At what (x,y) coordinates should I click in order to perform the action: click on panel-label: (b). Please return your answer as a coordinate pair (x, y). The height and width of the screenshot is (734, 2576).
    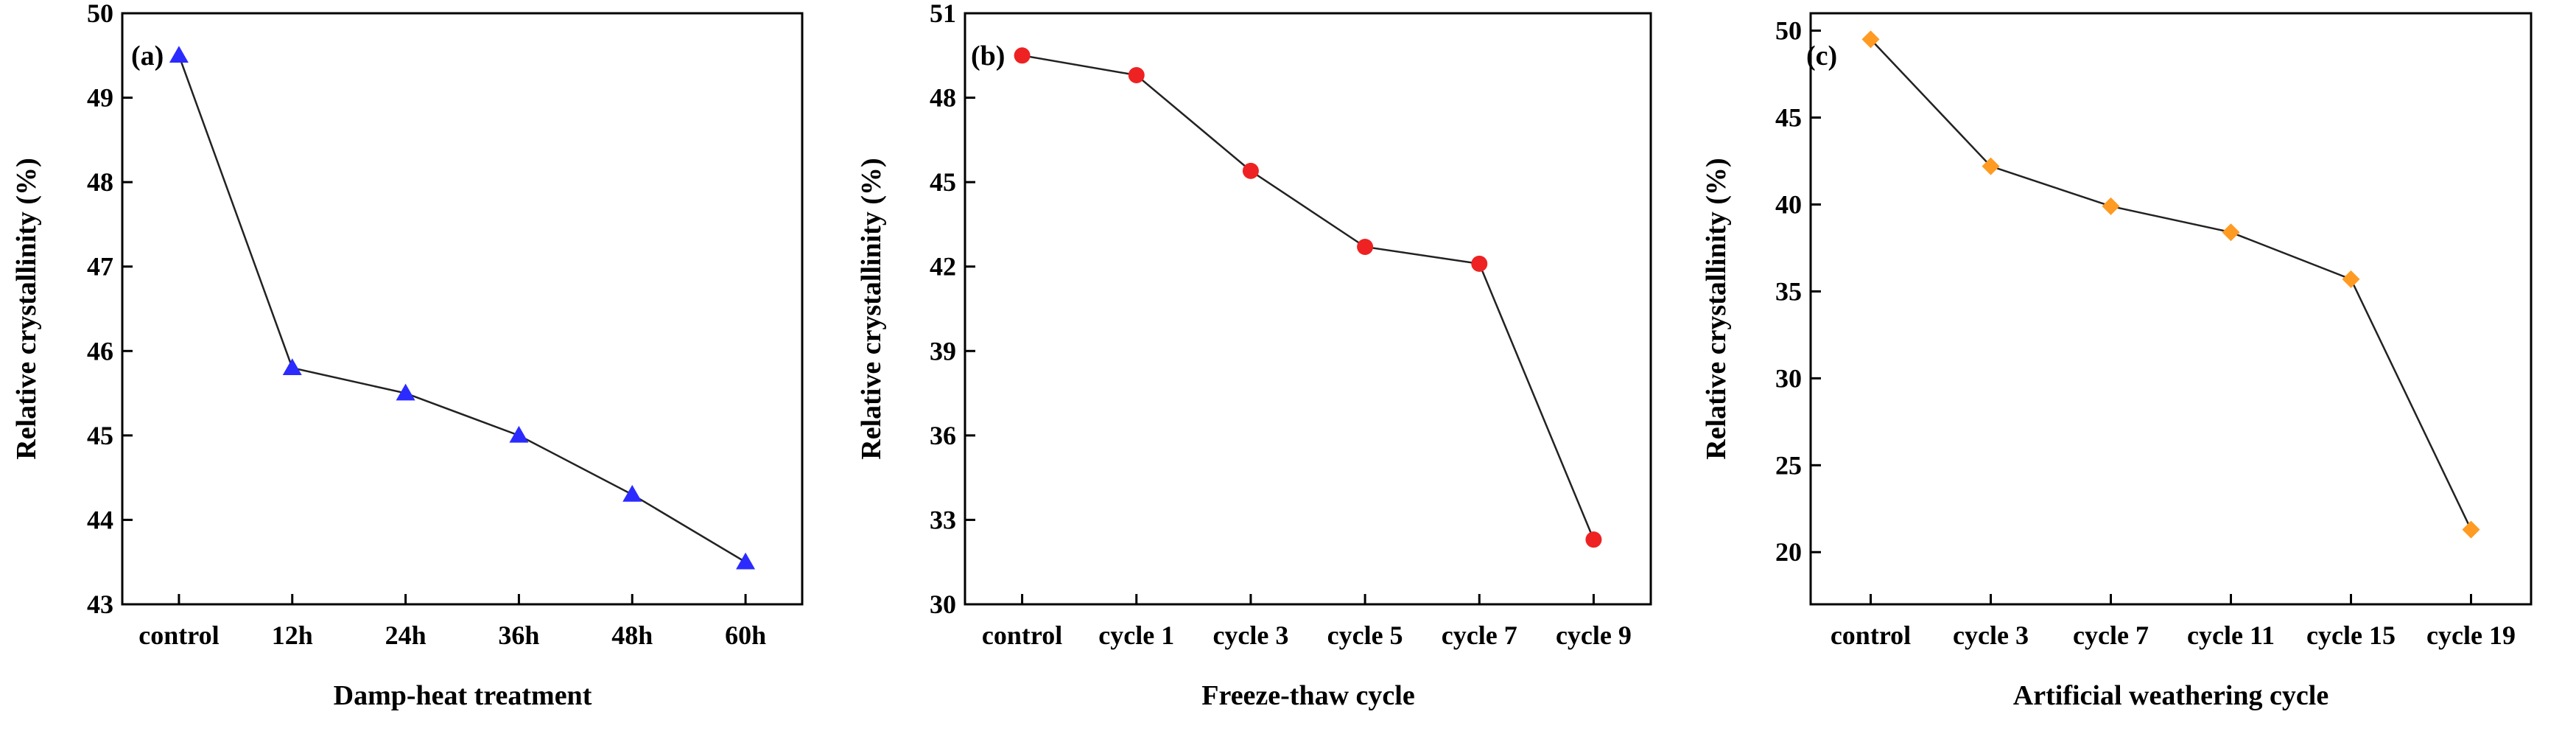
    Looking at the image, I should click on (988, 56).